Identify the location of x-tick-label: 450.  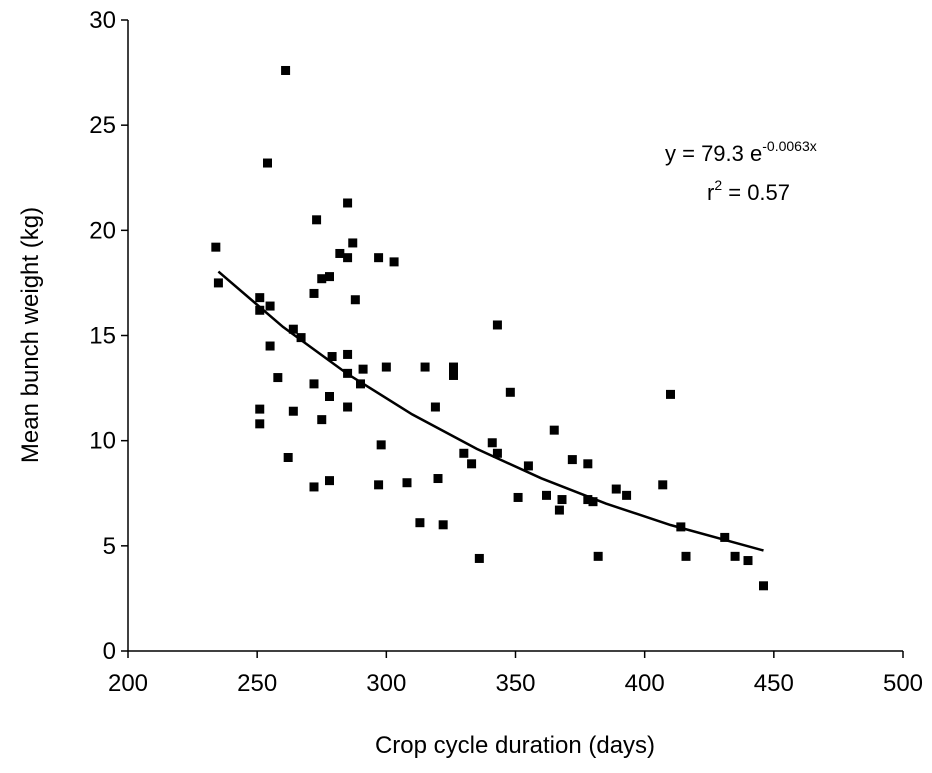
(774, 683).